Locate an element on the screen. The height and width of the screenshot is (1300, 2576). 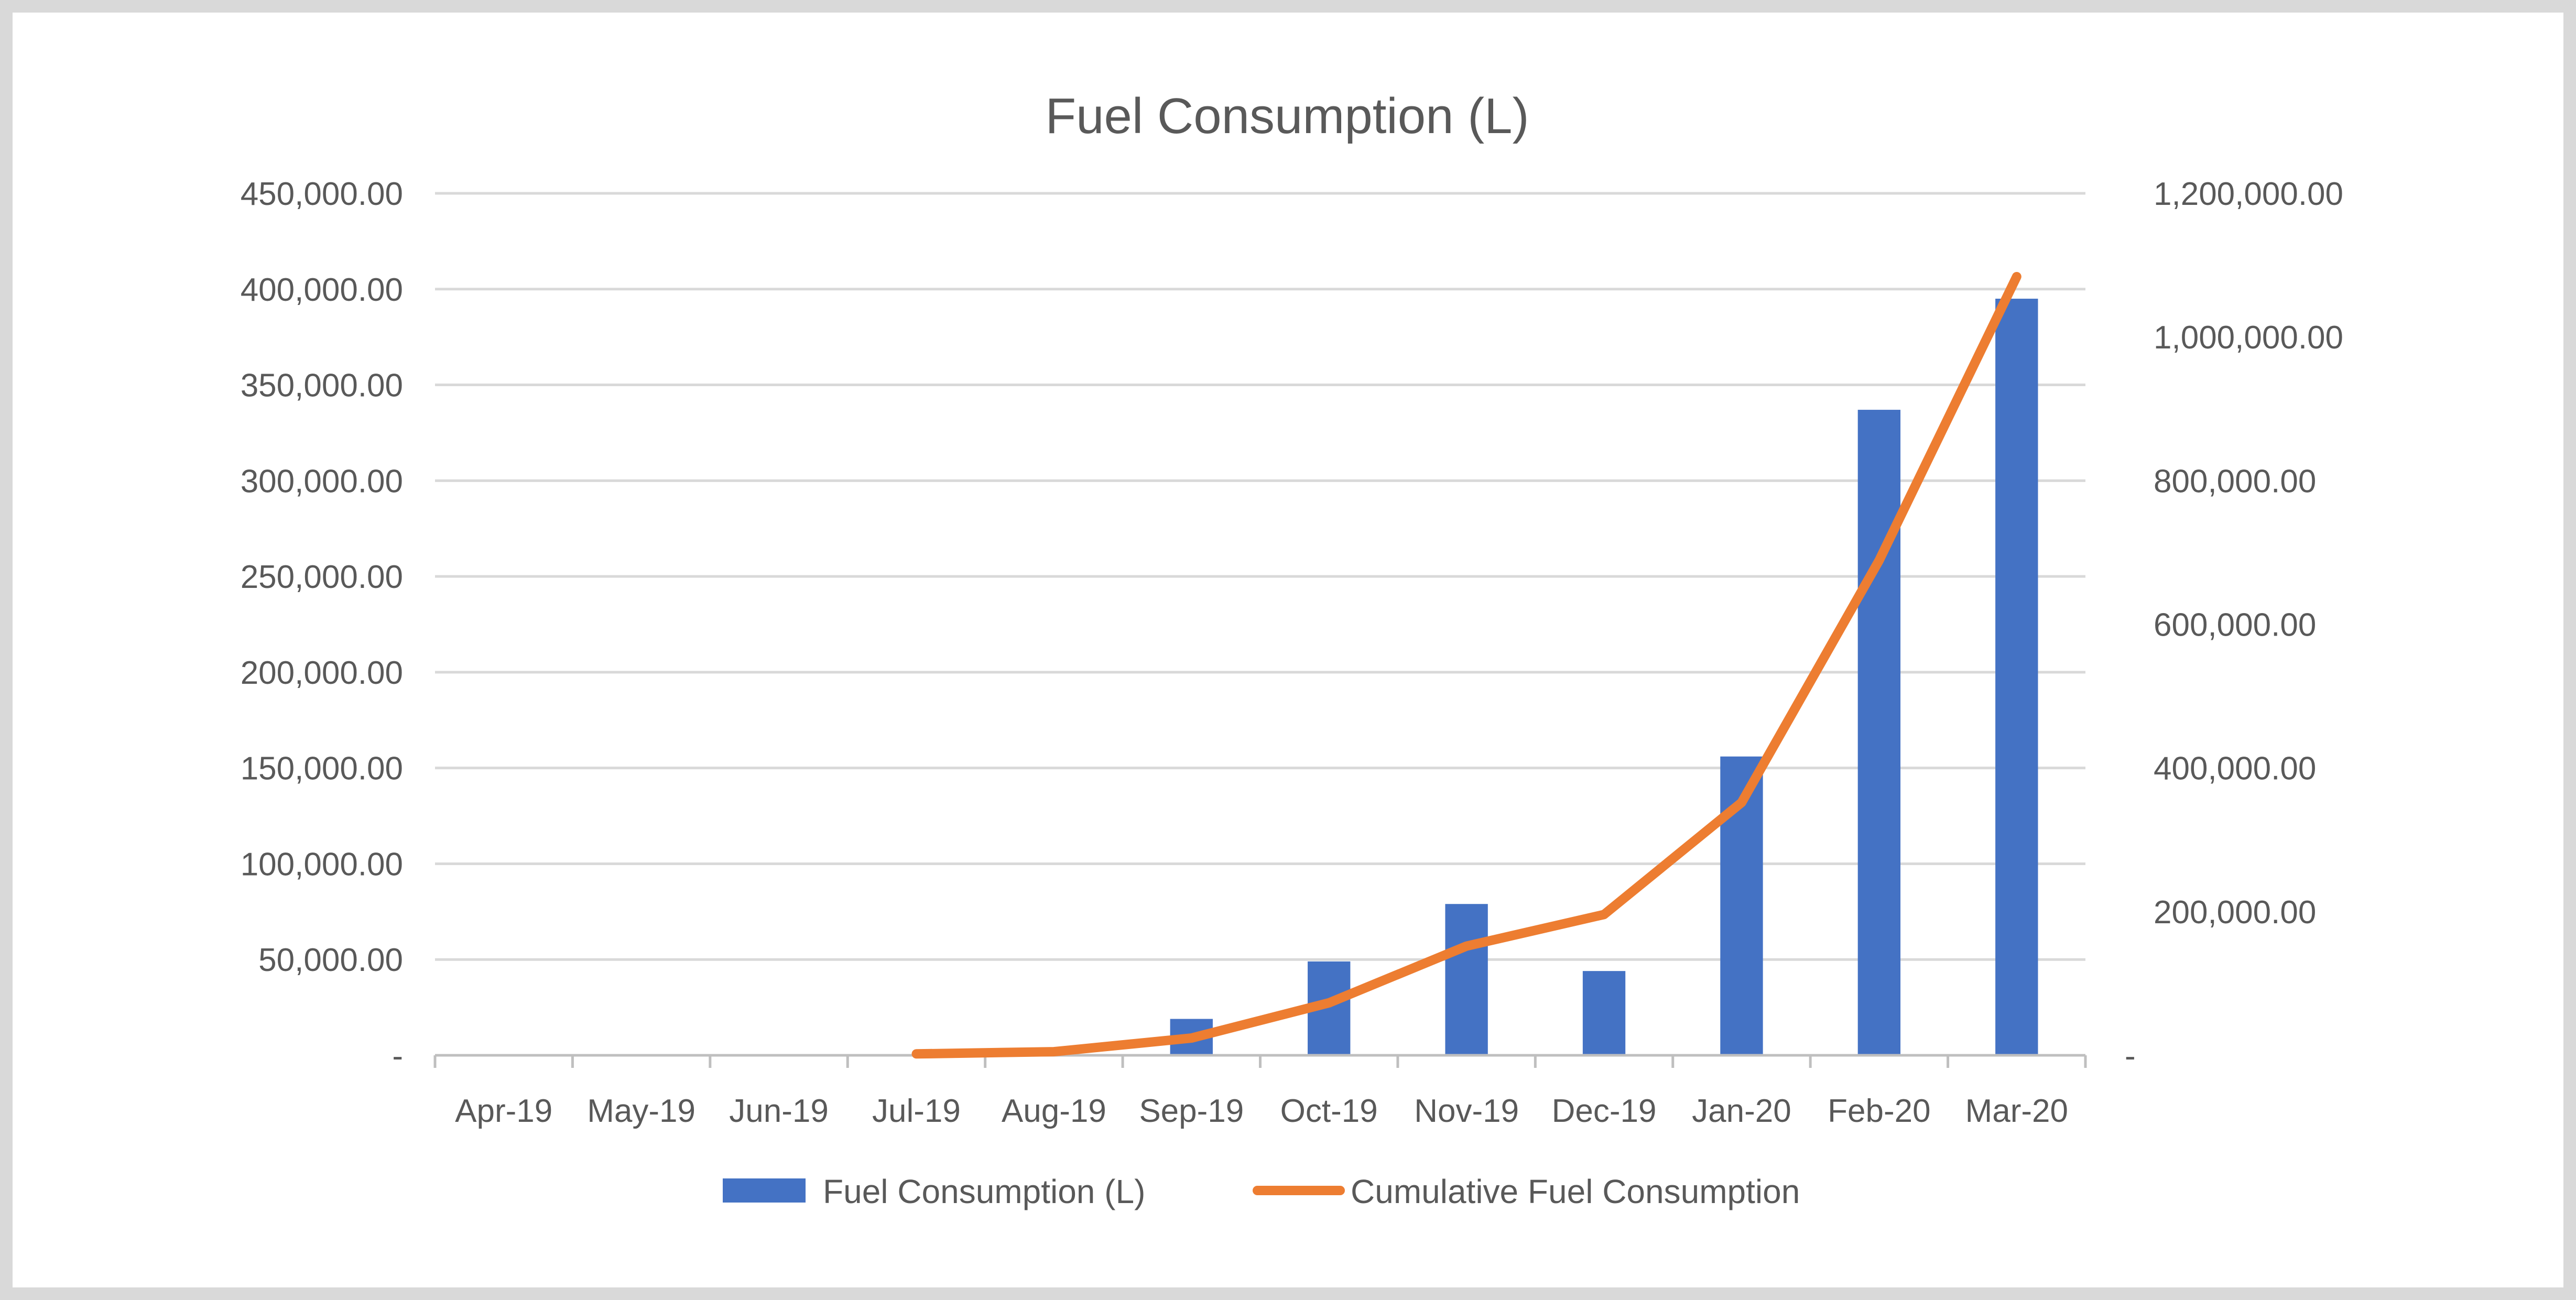
left-tick-label: 150,000.00 is located at coordinates (322, 769).